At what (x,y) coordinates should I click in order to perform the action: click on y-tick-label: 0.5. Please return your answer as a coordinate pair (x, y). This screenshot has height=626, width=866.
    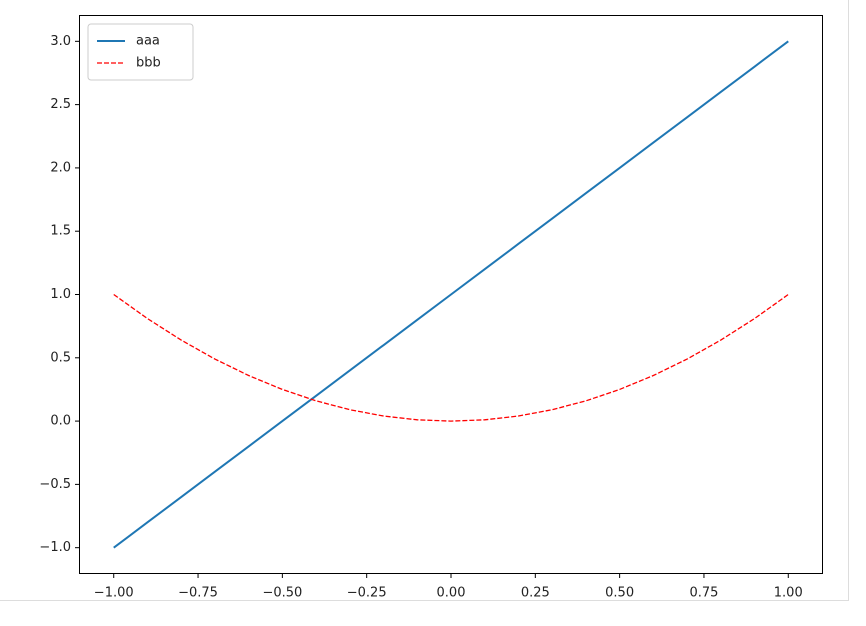
    Looking at the image, I should click on (60, 357).